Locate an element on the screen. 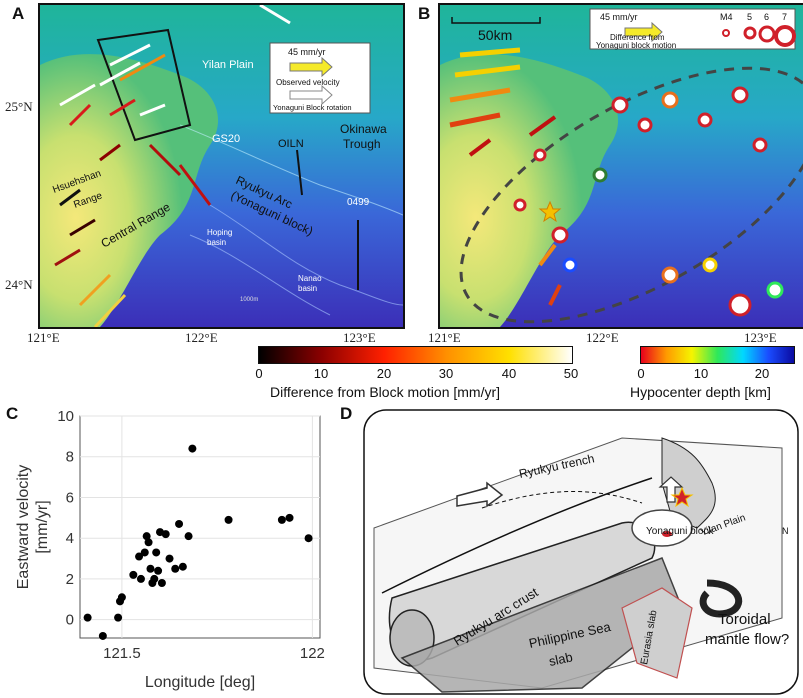 This screenshot has height=698, width=803. lon-label-123-b: 123°E is located at coordinates (760, 337).